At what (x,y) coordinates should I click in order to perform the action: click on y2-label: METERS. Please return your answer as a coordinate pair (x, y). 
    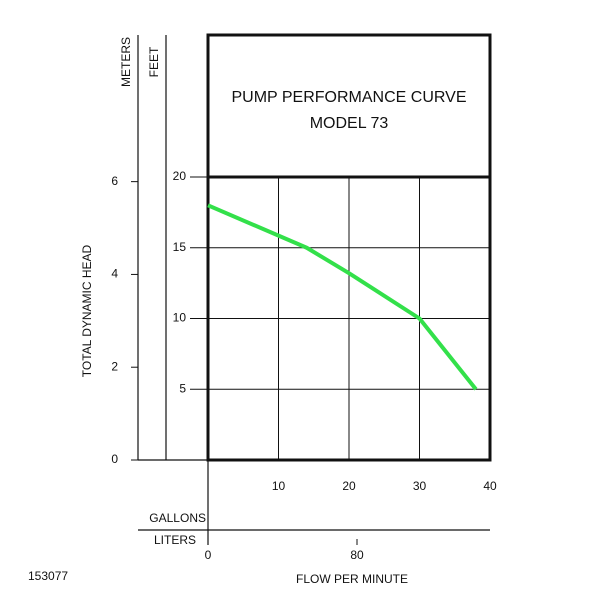
    Looking at the image, I should click on (126, 62).